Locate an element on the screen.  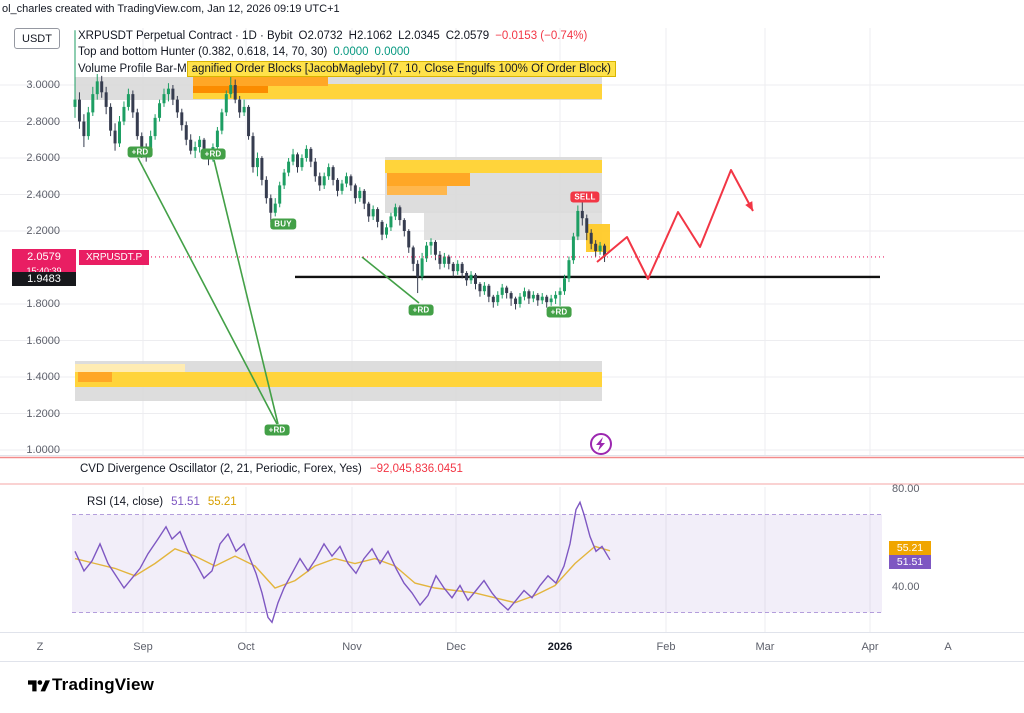
currency-toggle-button: USDT is located at coordinates (37, 38).